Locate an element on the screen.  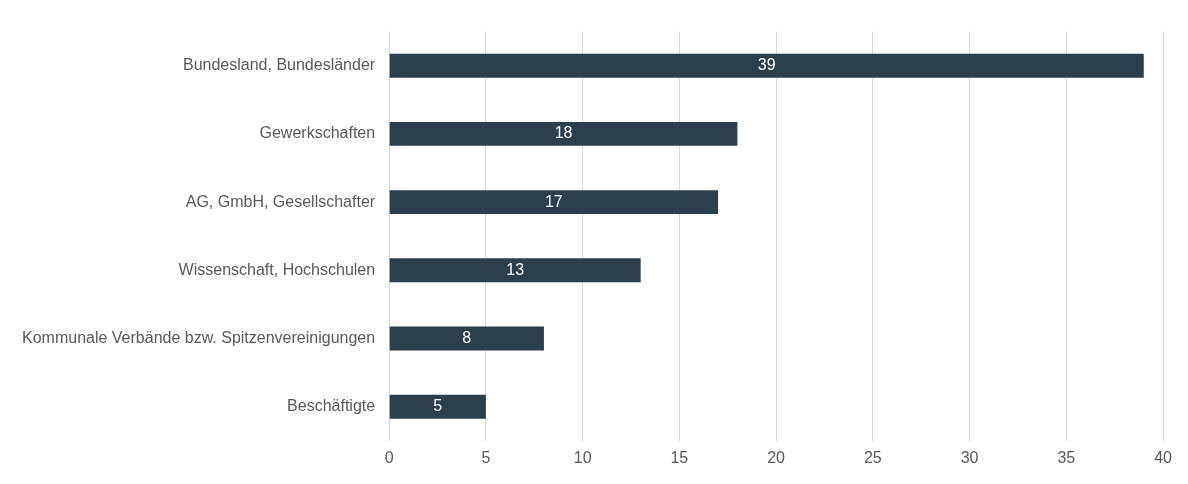
y-tick-label: Bundesland, Bundesländer is located at coordinates (279, 65).